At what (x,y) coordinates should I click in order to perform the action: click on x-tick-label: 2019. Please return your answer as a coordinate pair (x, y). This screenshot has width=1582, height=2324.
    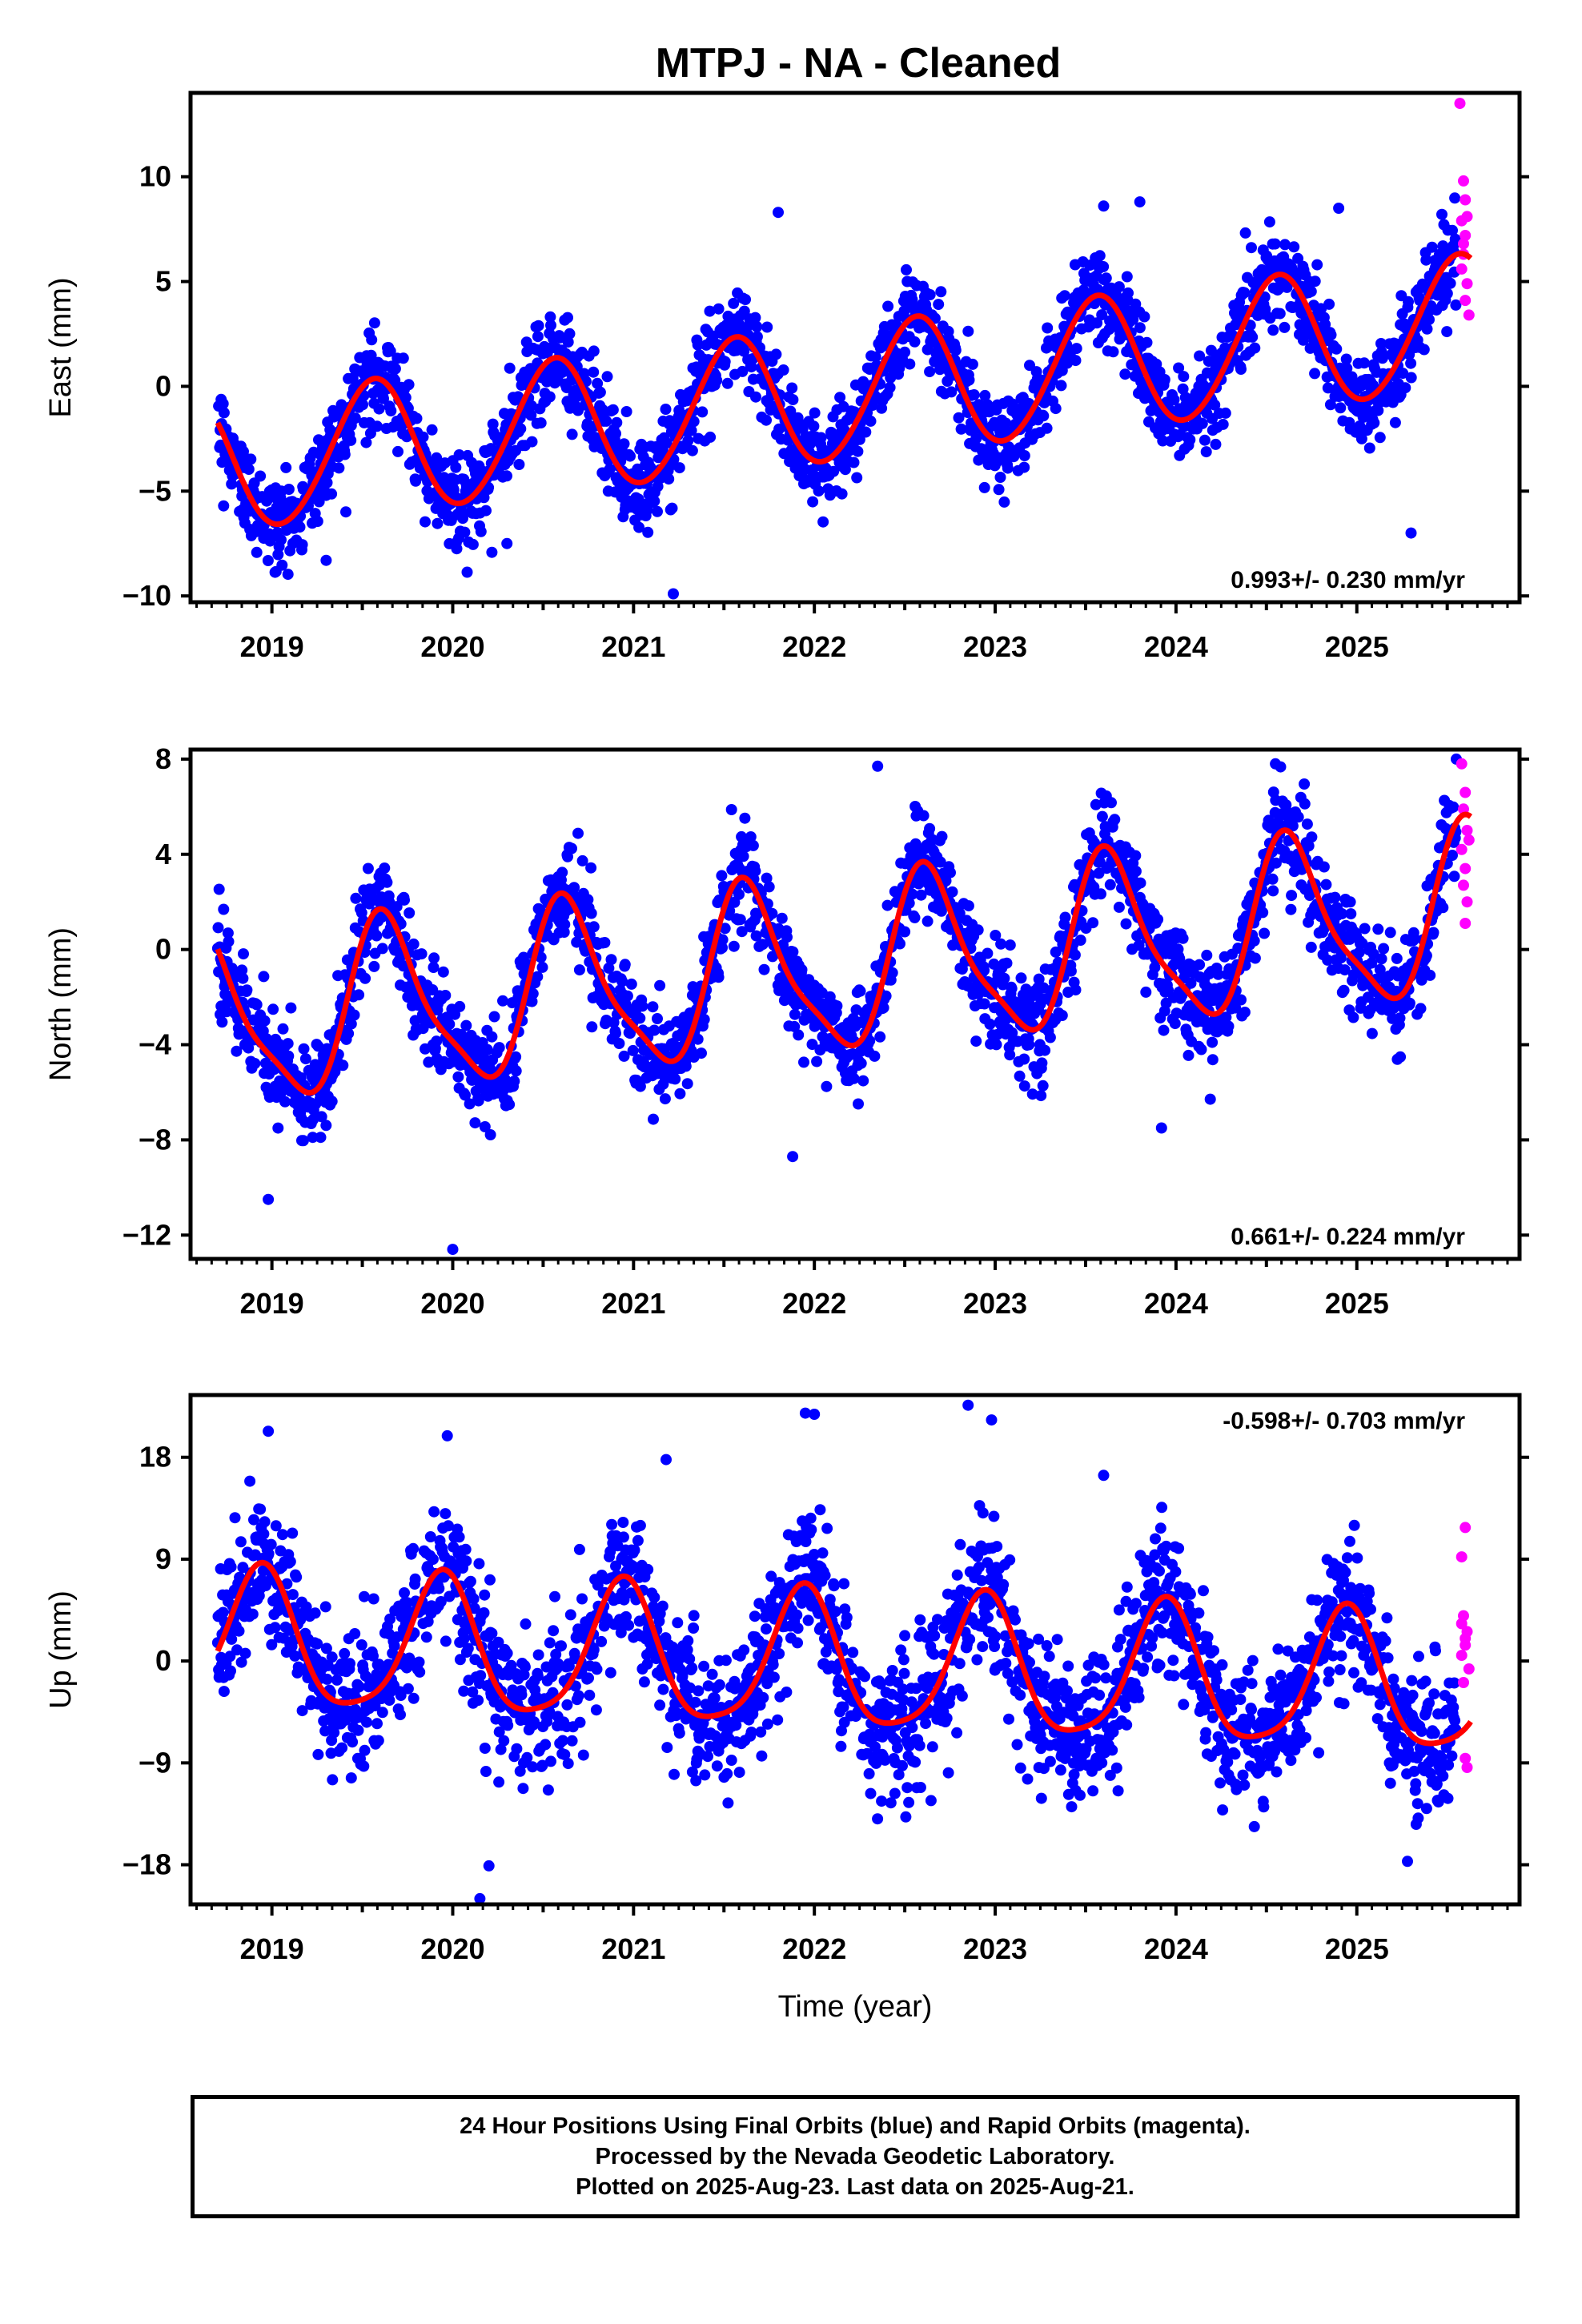
    Looking at the image, I should click on (272, 1303).